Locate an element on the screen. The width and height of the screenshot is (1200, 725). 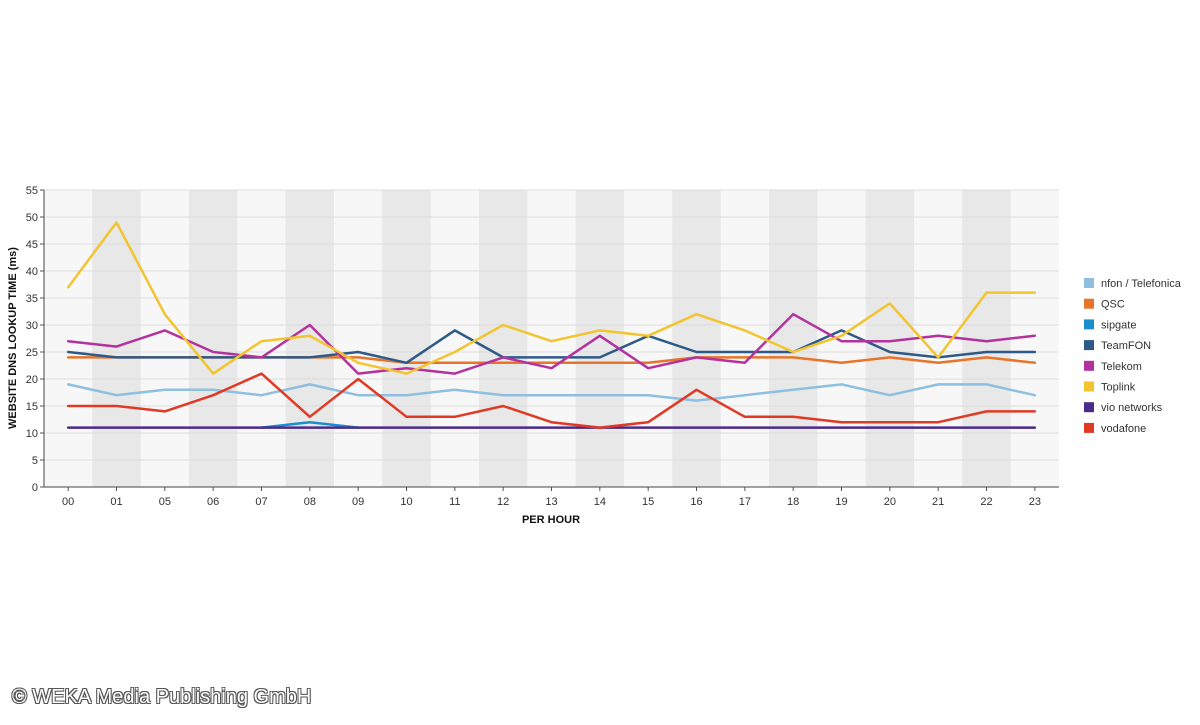
legend-label-qsc: QSC is located at coordinates (1113, 305).